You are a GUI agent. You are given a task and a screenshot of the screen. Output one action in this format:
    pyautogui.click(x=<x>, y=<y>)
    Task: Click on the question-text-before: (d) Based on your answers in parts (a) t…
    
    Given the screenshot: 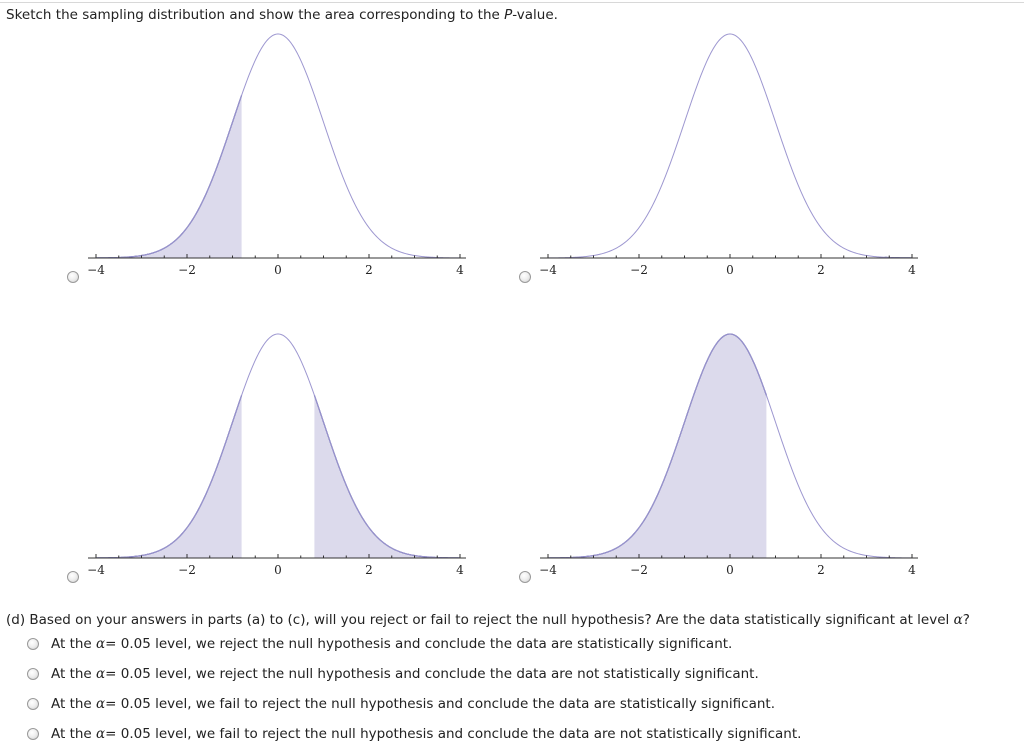 What is the action you would take?
    pyautogui.click(x=480, y=620)
    